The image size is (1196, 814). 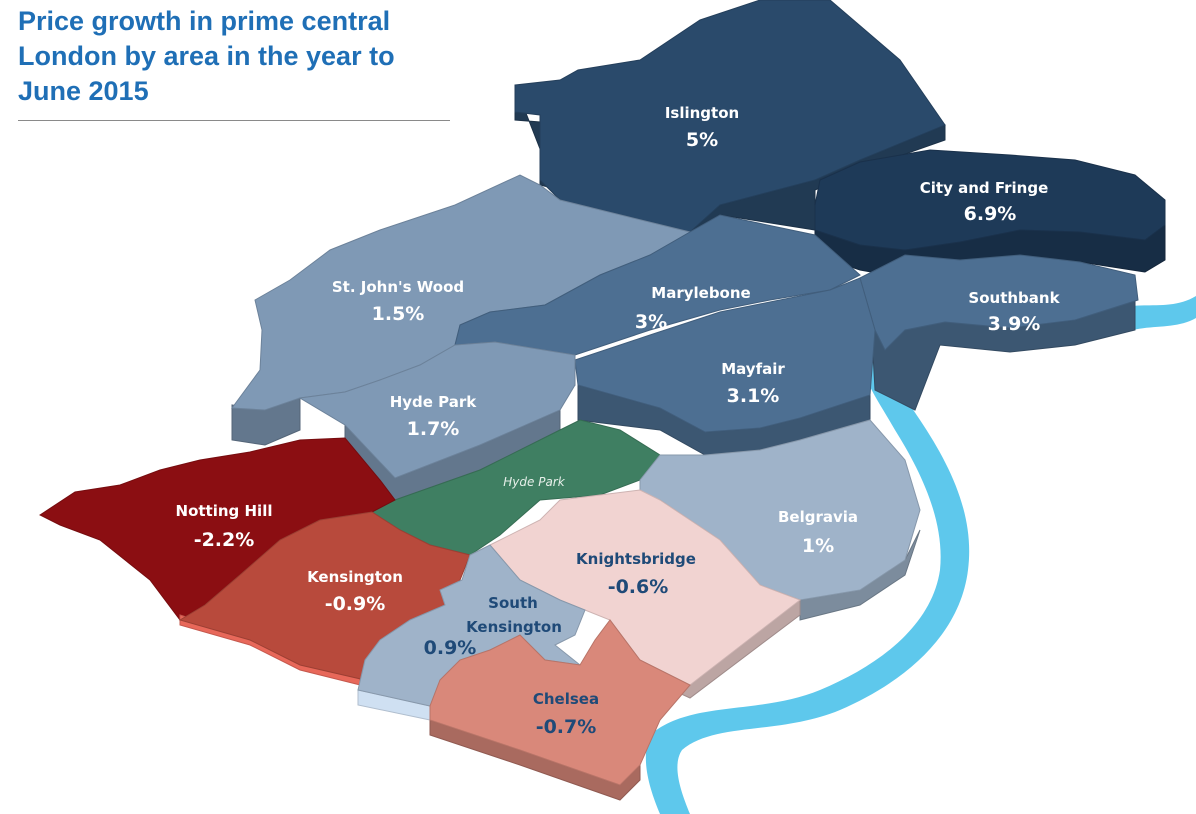 What do you see at coordinates (702, 113) in the screenshot?
I see `islington-name: Islington` at bounding box center [702, 113].